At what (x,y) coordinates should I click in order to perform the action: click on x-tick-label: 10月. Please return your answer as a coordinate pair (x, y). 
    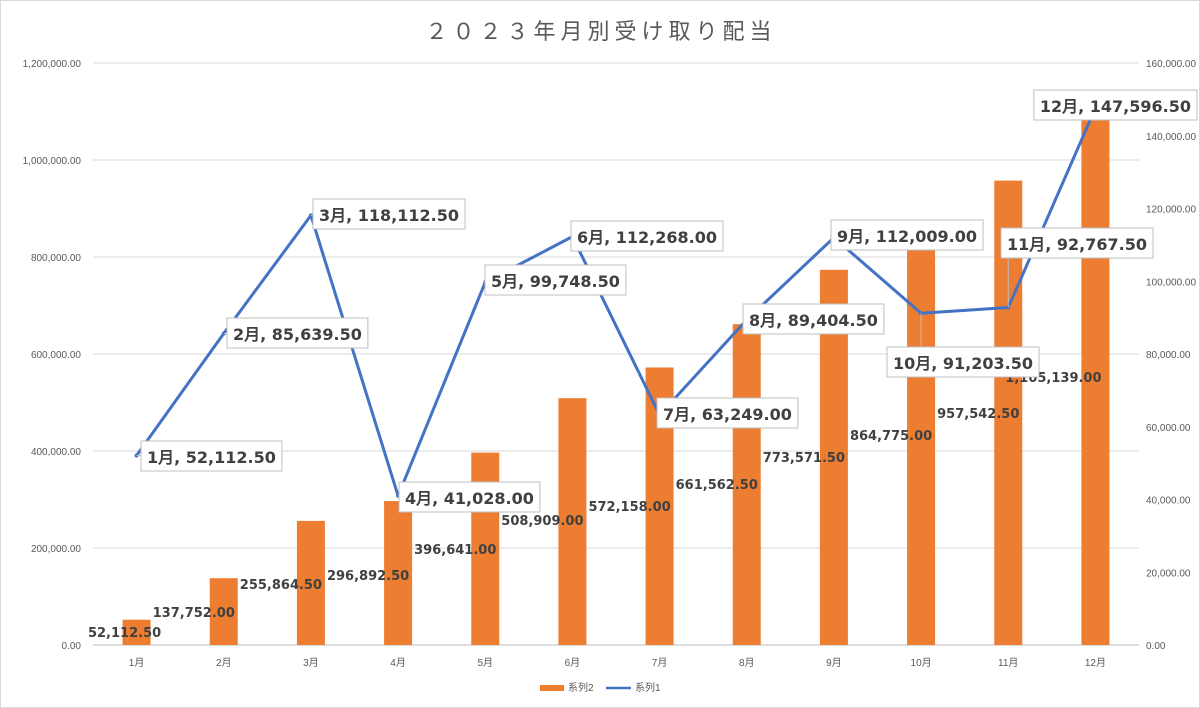
    Looking at the image, I should click on (921, 663).